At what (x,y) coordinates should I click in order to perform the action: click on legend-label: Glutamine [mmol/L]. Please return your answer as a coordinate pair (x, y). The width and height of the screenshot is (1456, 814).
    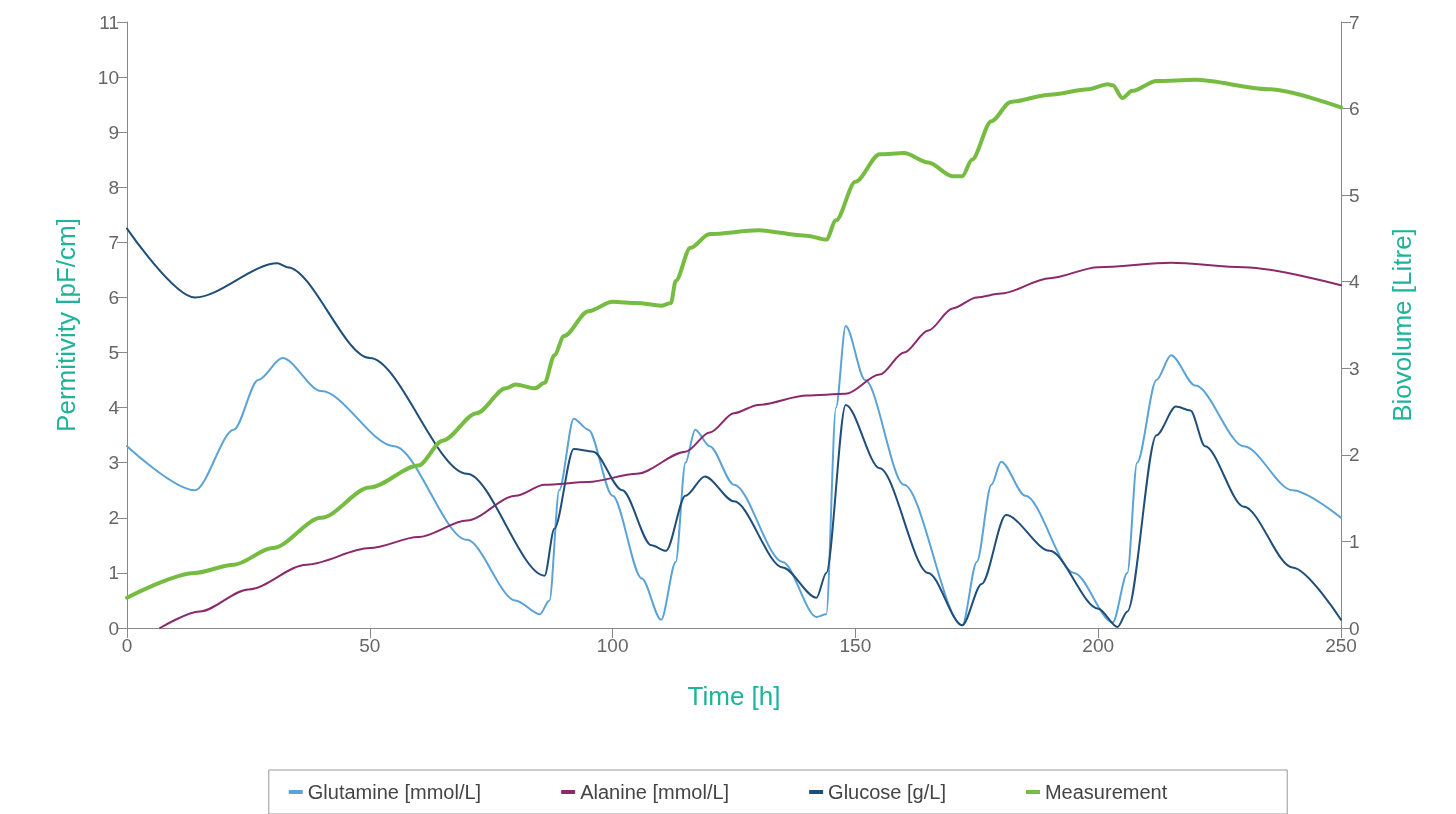
    Looking at the image, I should click on (394, 792).